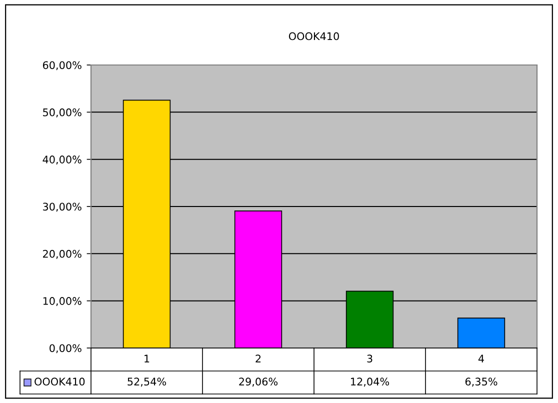  Describe the element at coordinates (59, 382) in the screenshot. I see `text: OOOK410` at that location.